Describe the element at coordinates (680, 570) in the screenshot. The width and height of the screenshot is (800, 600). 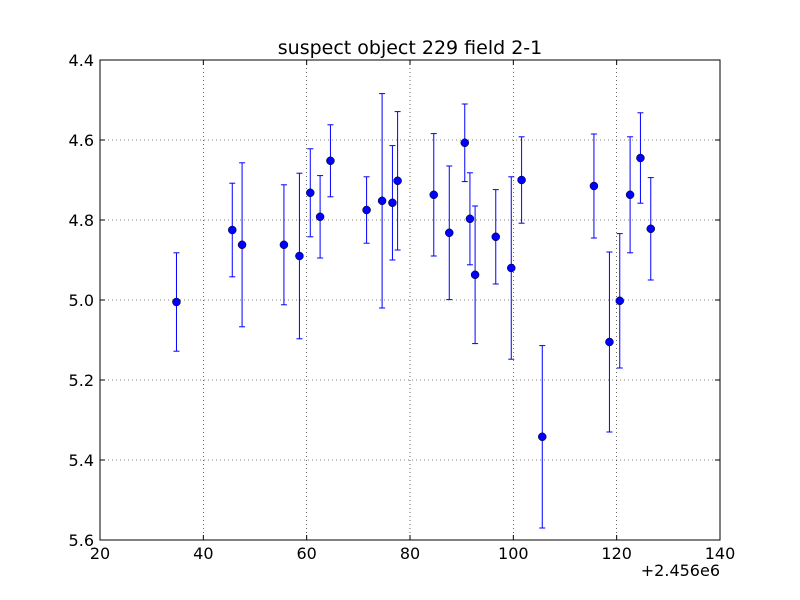
I see `x-axis-offset-label: +2.456e6` at that location.